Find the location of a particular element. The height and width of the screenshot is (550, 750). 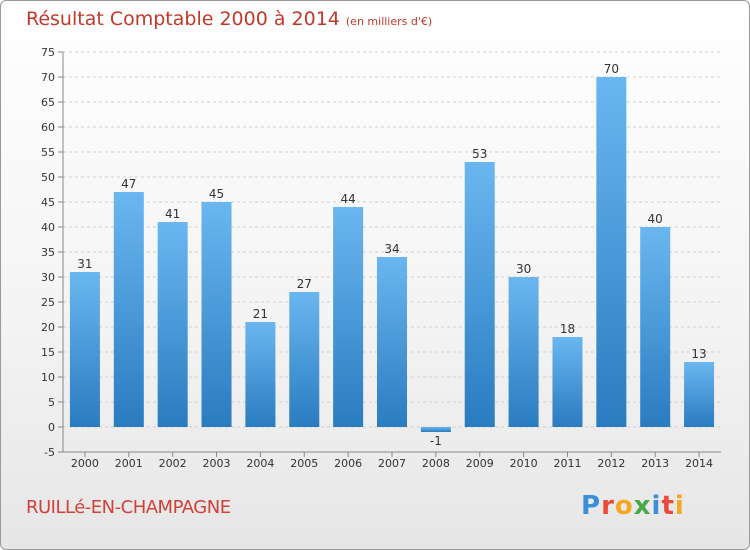

data-label: 47 is located at coordinates (128, 184).